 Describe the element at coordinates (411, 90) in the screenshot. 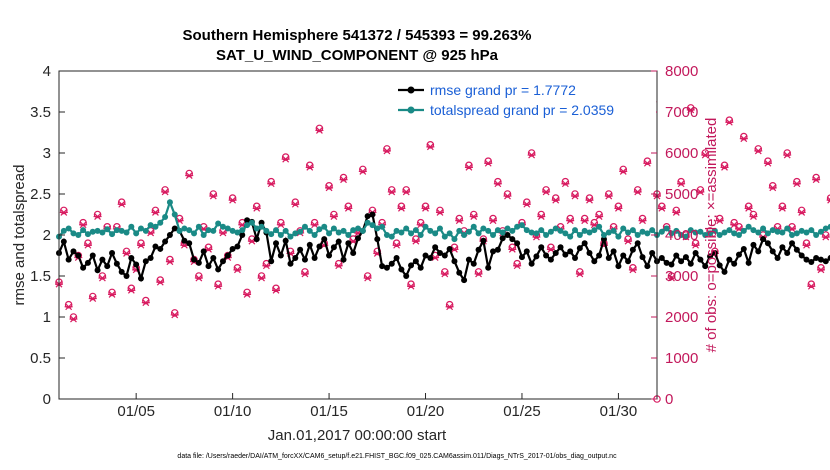

I see `legend-rmse-marker` at that location.